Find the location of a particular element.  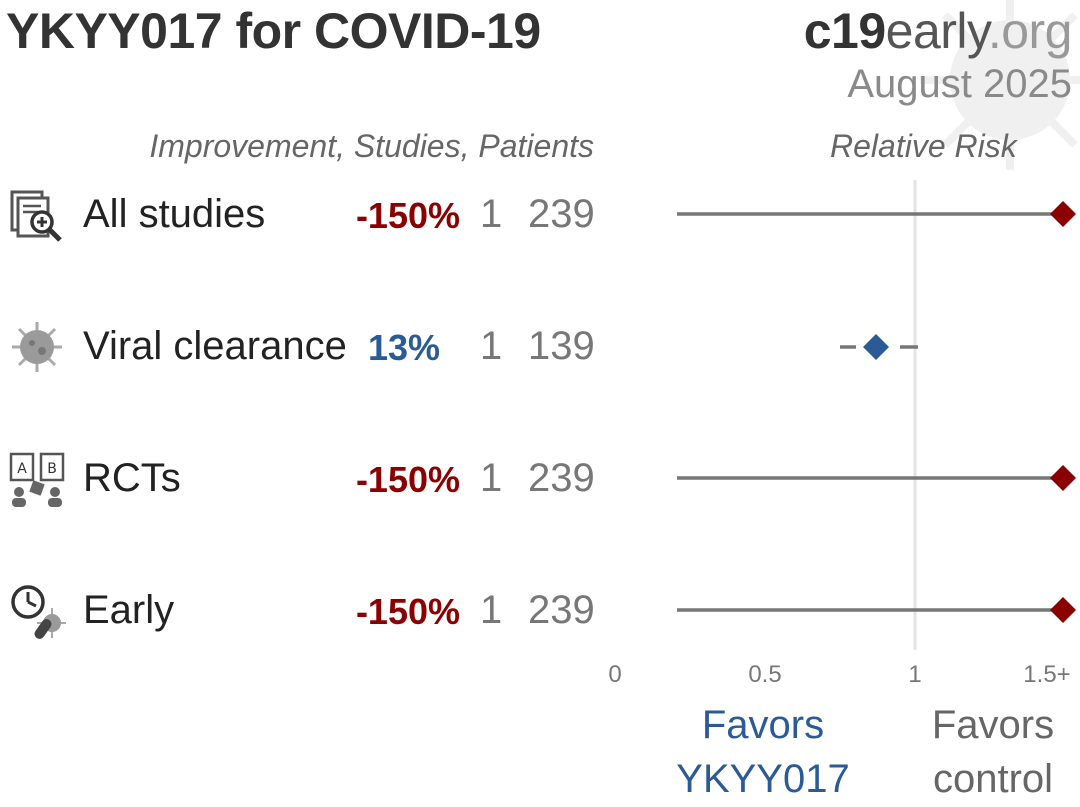

row-patients: 139 is located at coordinates (561, 346).